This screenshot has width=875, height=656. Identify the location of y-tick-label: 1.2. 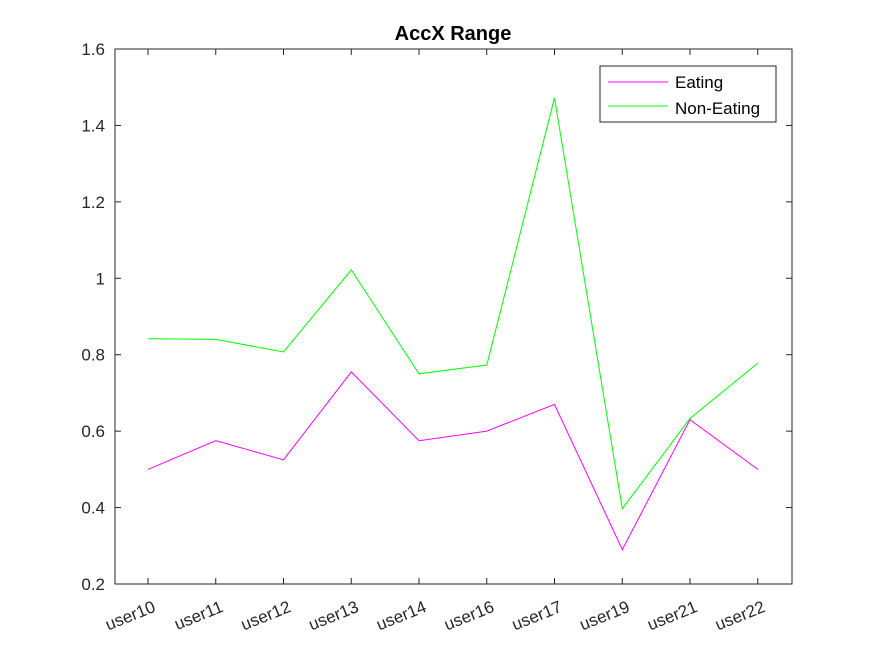
(93, 202).